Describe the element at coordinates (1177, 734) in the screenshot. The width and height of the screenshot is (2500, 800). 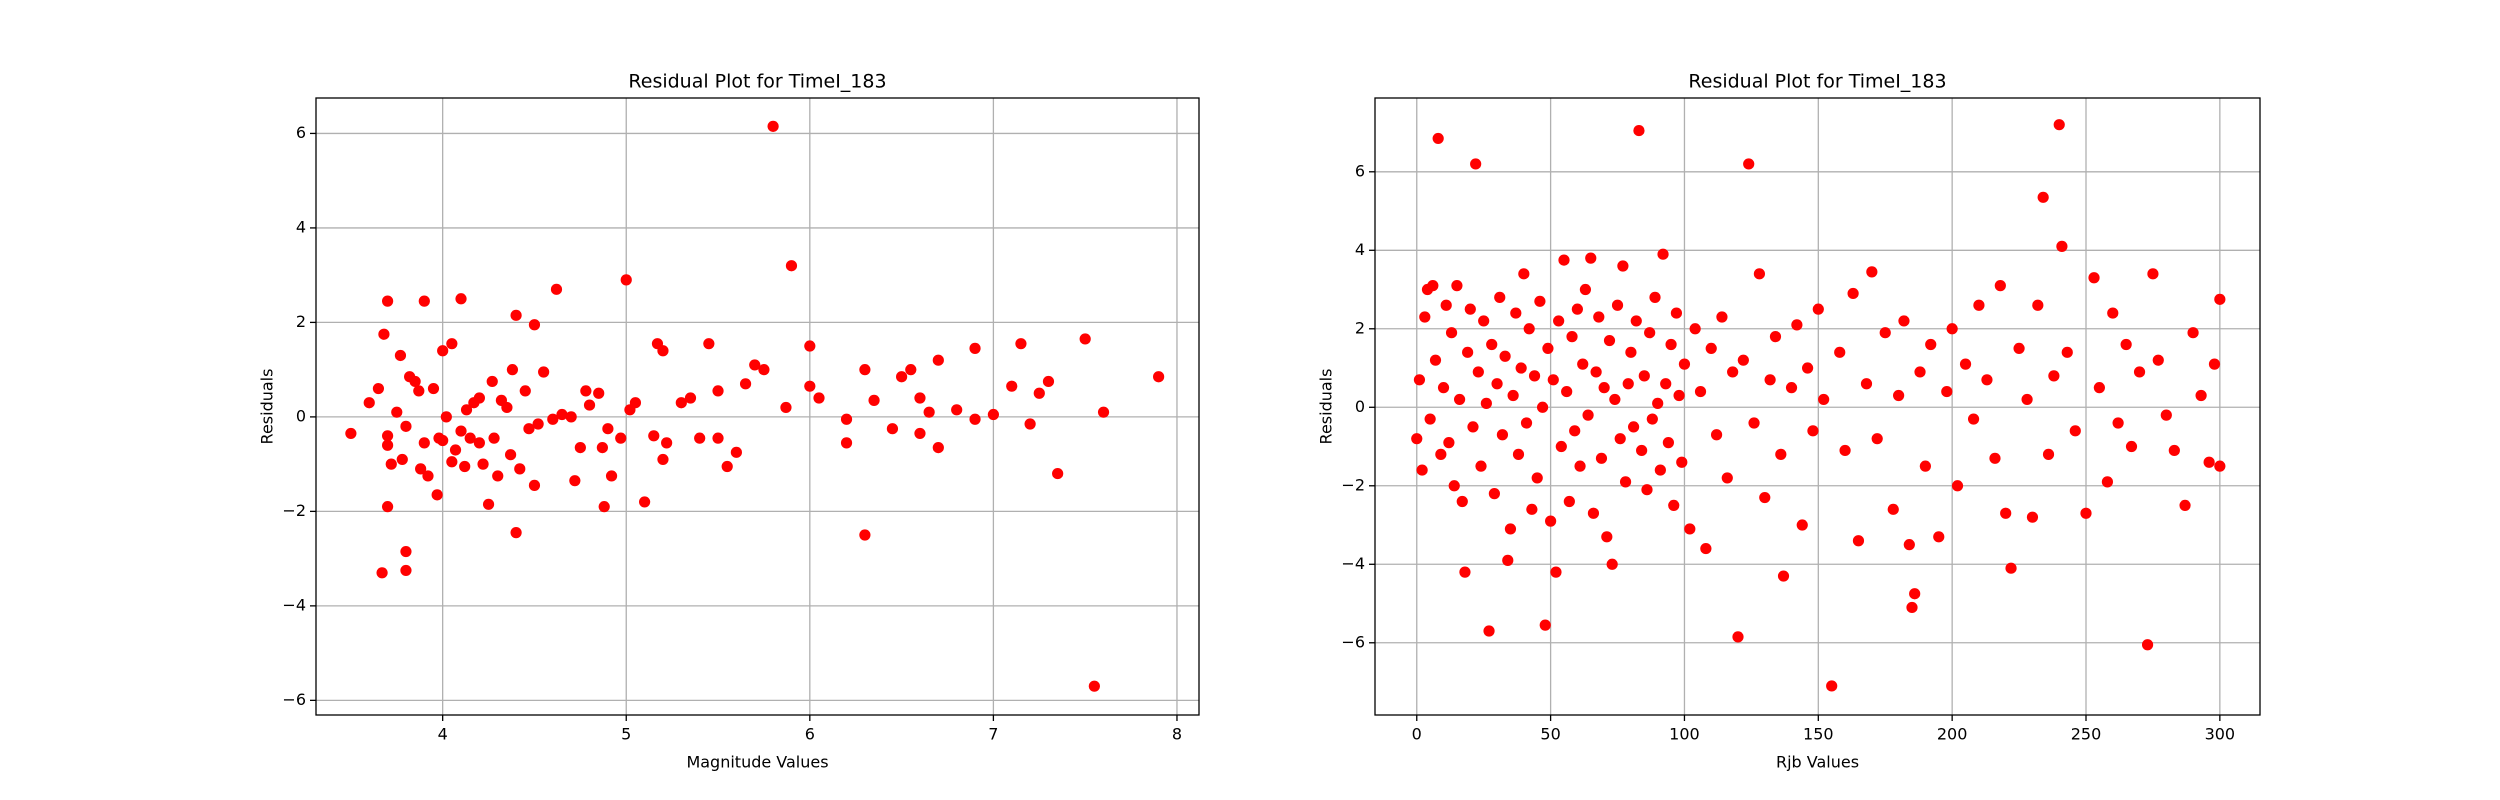
I see `x-tick-label: 8` at that location.